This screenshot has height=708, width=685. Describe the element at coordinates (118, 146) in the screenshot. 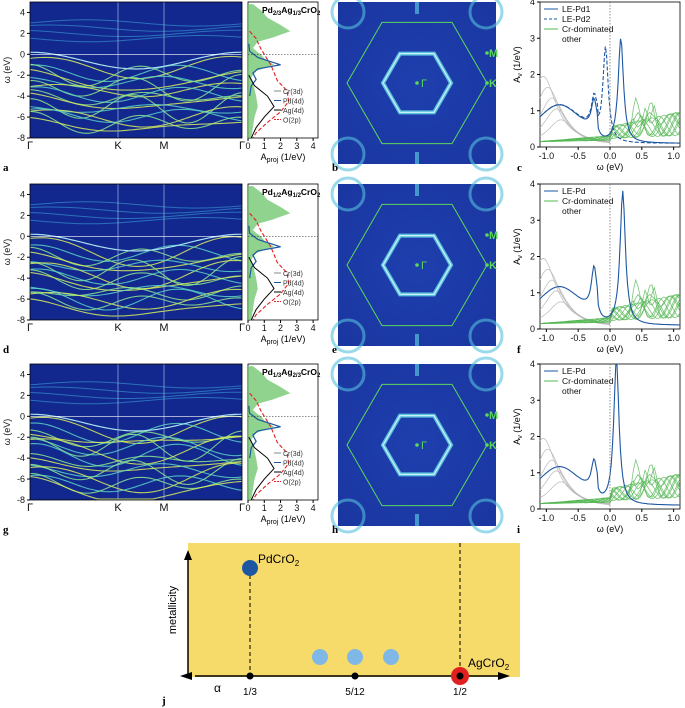

I see `kpoint-label: K` at that location.